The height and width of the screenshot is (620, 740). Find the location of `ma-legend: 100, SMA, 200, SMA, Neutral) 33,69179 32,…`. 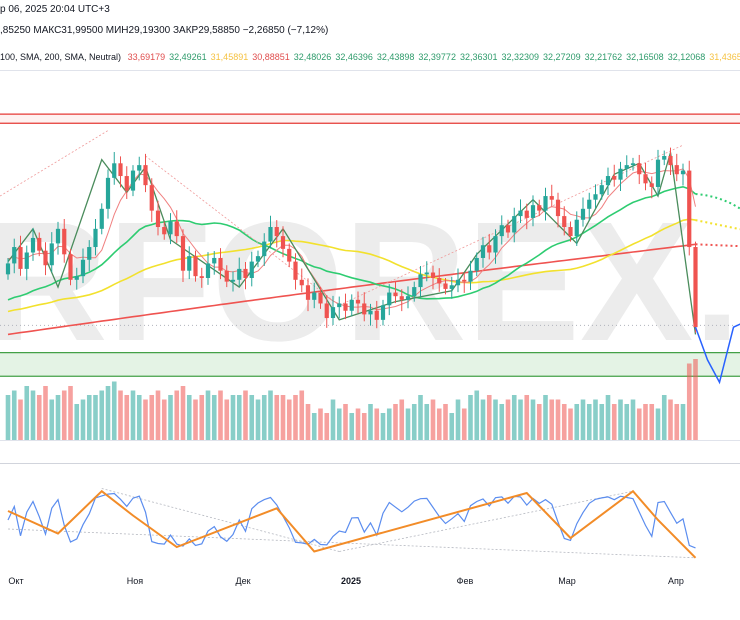

ma-legend: 100, SMA, 200, SMA, Neutral) 33,69179 32,… is located at coordinates (370, 57).